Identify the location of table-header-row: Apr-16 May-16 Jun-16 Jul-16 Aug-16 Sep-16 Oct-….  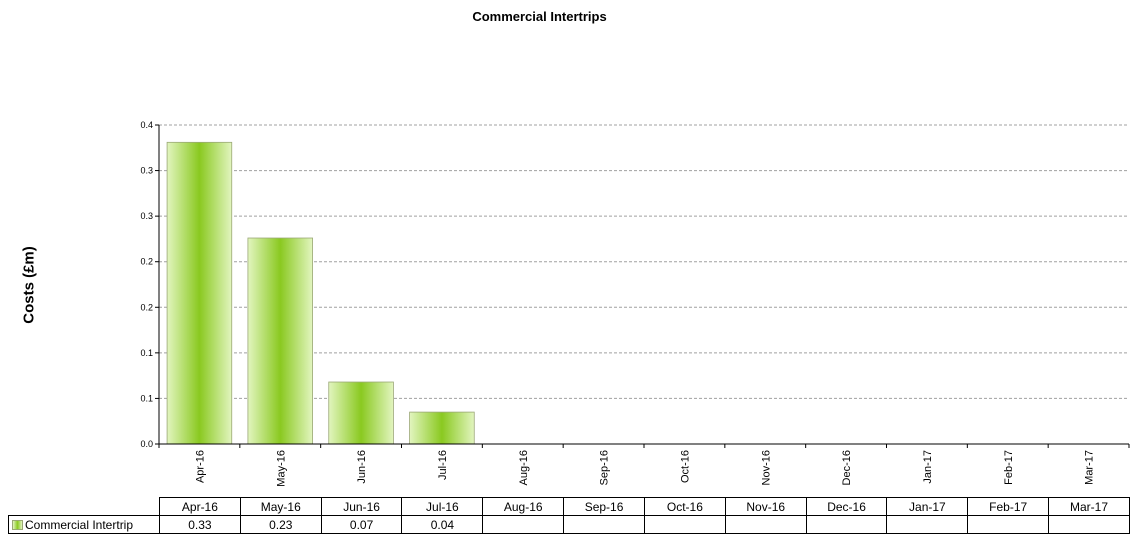
(569, 506).